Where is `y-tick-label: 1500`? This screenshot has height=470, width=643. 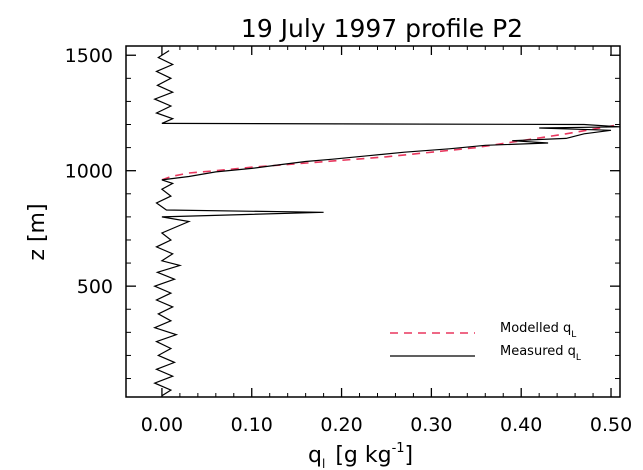 y-tick-label: 1500 is located at coordinates (89, 56).